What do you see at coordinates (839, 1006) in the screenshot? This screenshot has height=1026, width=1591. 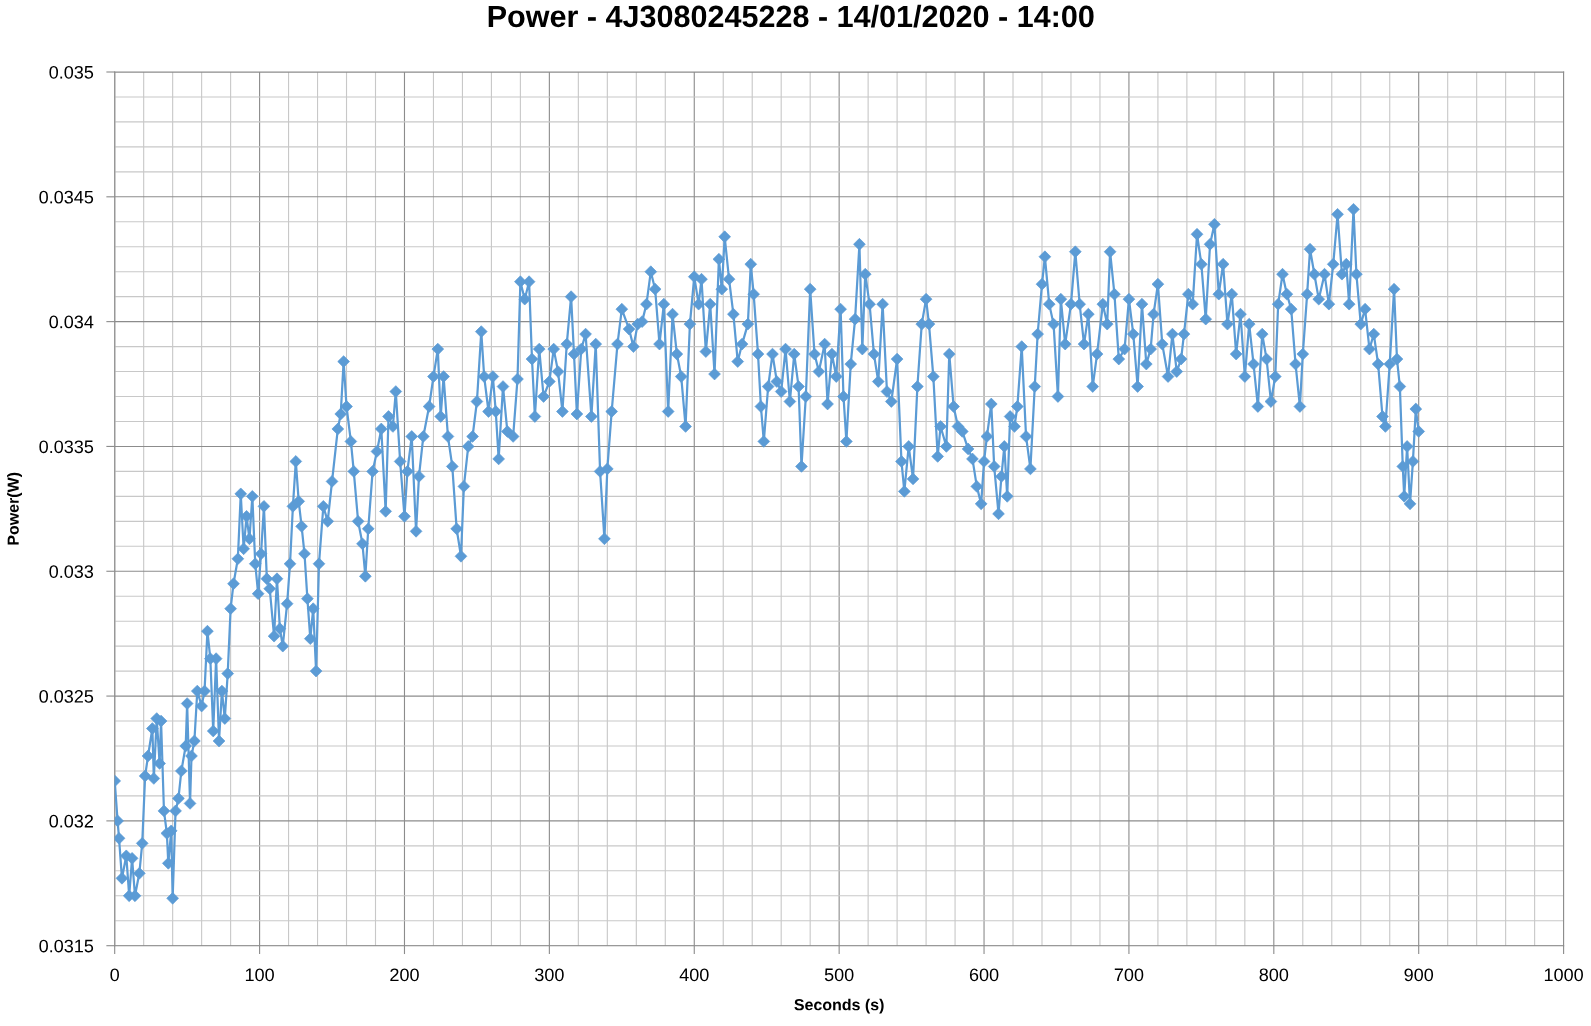 I see `x-axis-title: Seconds (s)` at bounding box center [839, 1006].